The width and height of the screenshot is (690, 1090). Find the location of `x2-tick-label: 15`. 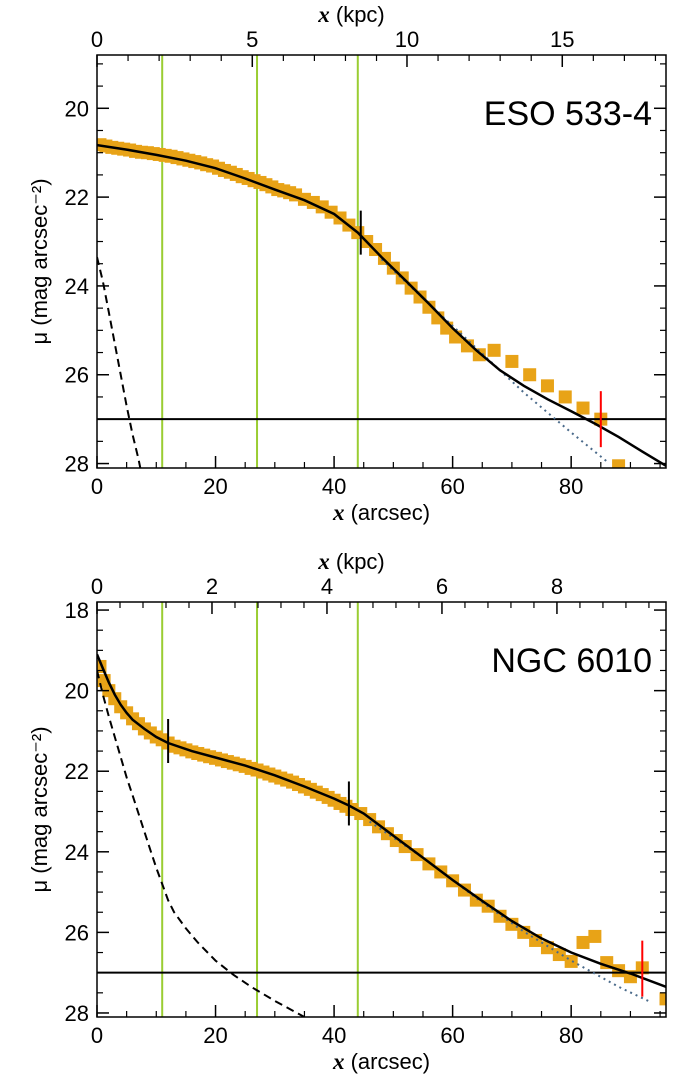

x2-tick-label: 15 is located at coordinates (562, 39).